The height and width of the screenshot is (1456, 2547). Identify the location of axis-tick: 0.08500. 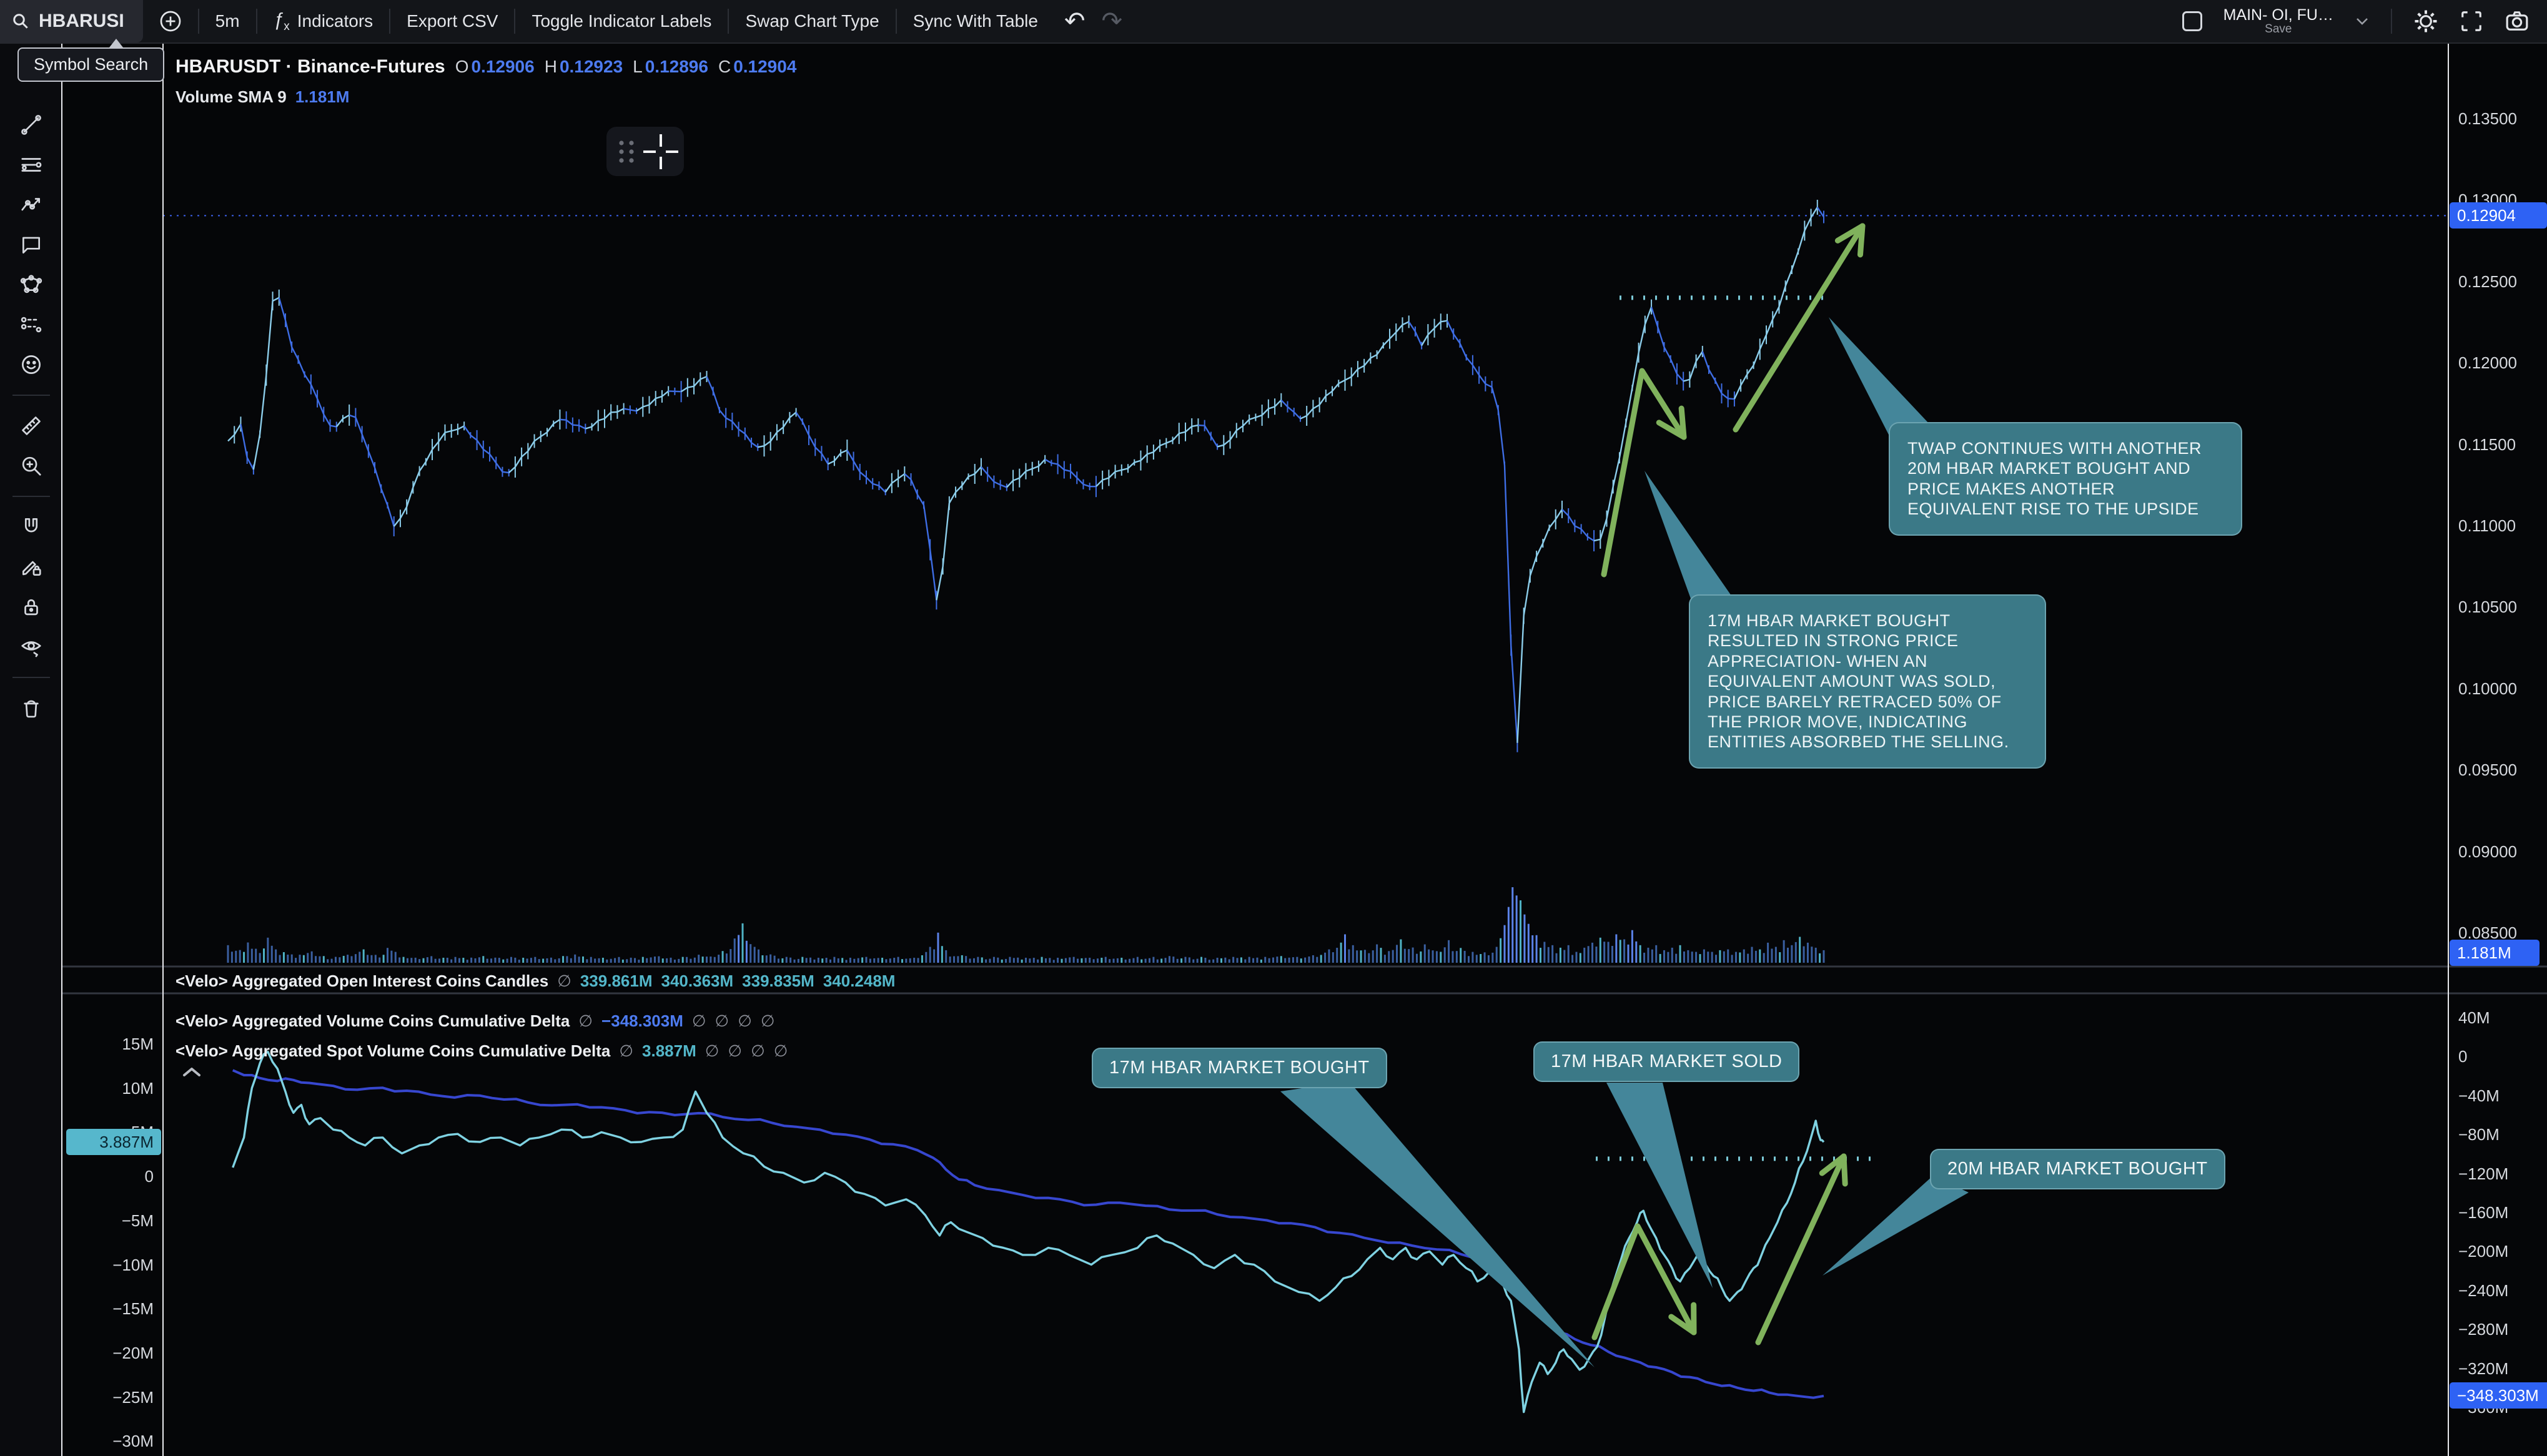
(2487, 933).